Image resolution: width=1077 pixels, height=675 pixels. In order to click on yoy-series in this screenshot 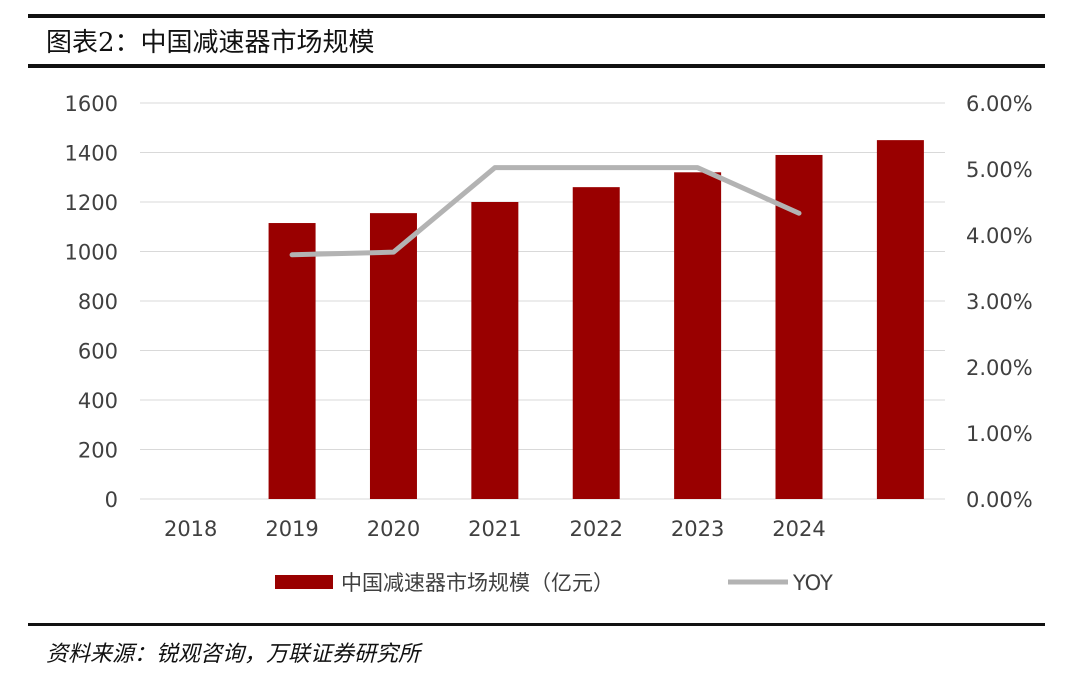, I will do `click(545, 211)`.